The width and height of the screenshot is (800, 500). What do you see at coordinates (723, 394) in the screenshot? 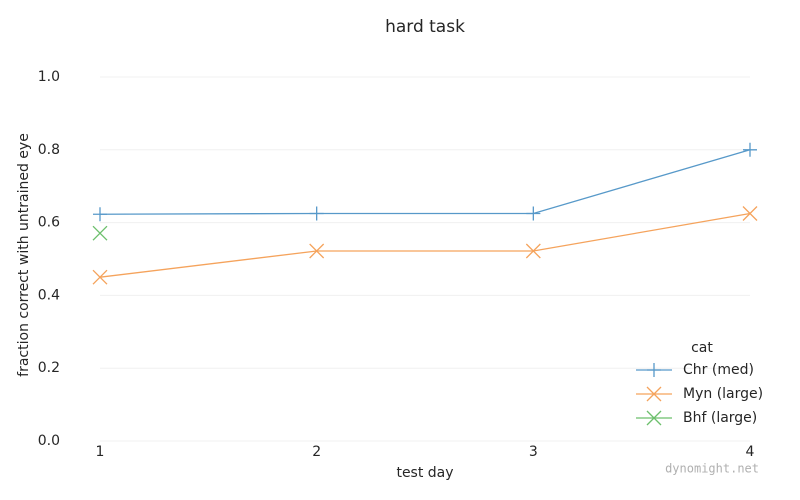
I see `legend-label: Myn (large)` at bounding box center [723, 394].